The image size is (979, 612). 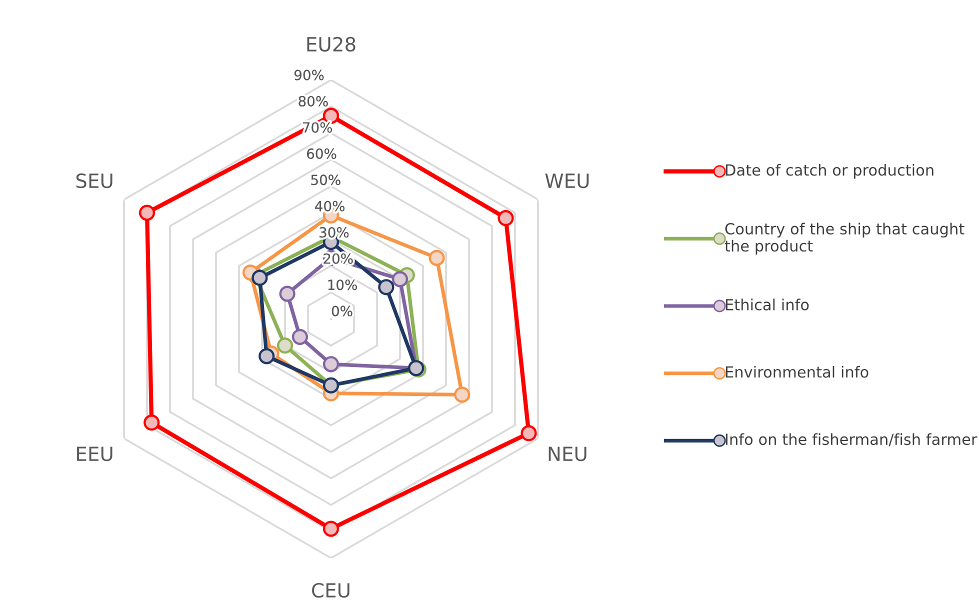 What do you see at coordinates (94, 180) in the screenshot?
I see `spoke-label: SEU` at bounding box center [94, 180].